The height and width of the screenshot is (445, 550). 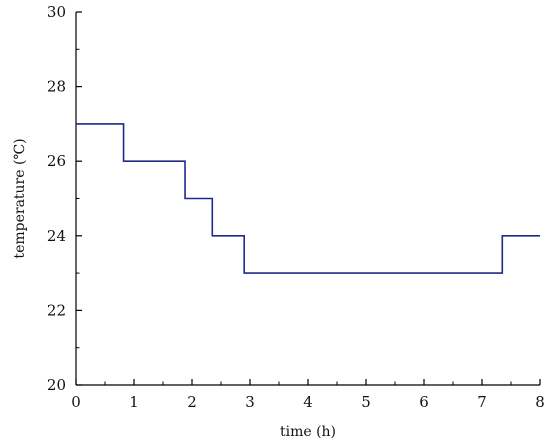 What do you see at coordinates (56, 385) in the screenshot?
I see `y-tick-label: 20` at bounding box center [56, 385].